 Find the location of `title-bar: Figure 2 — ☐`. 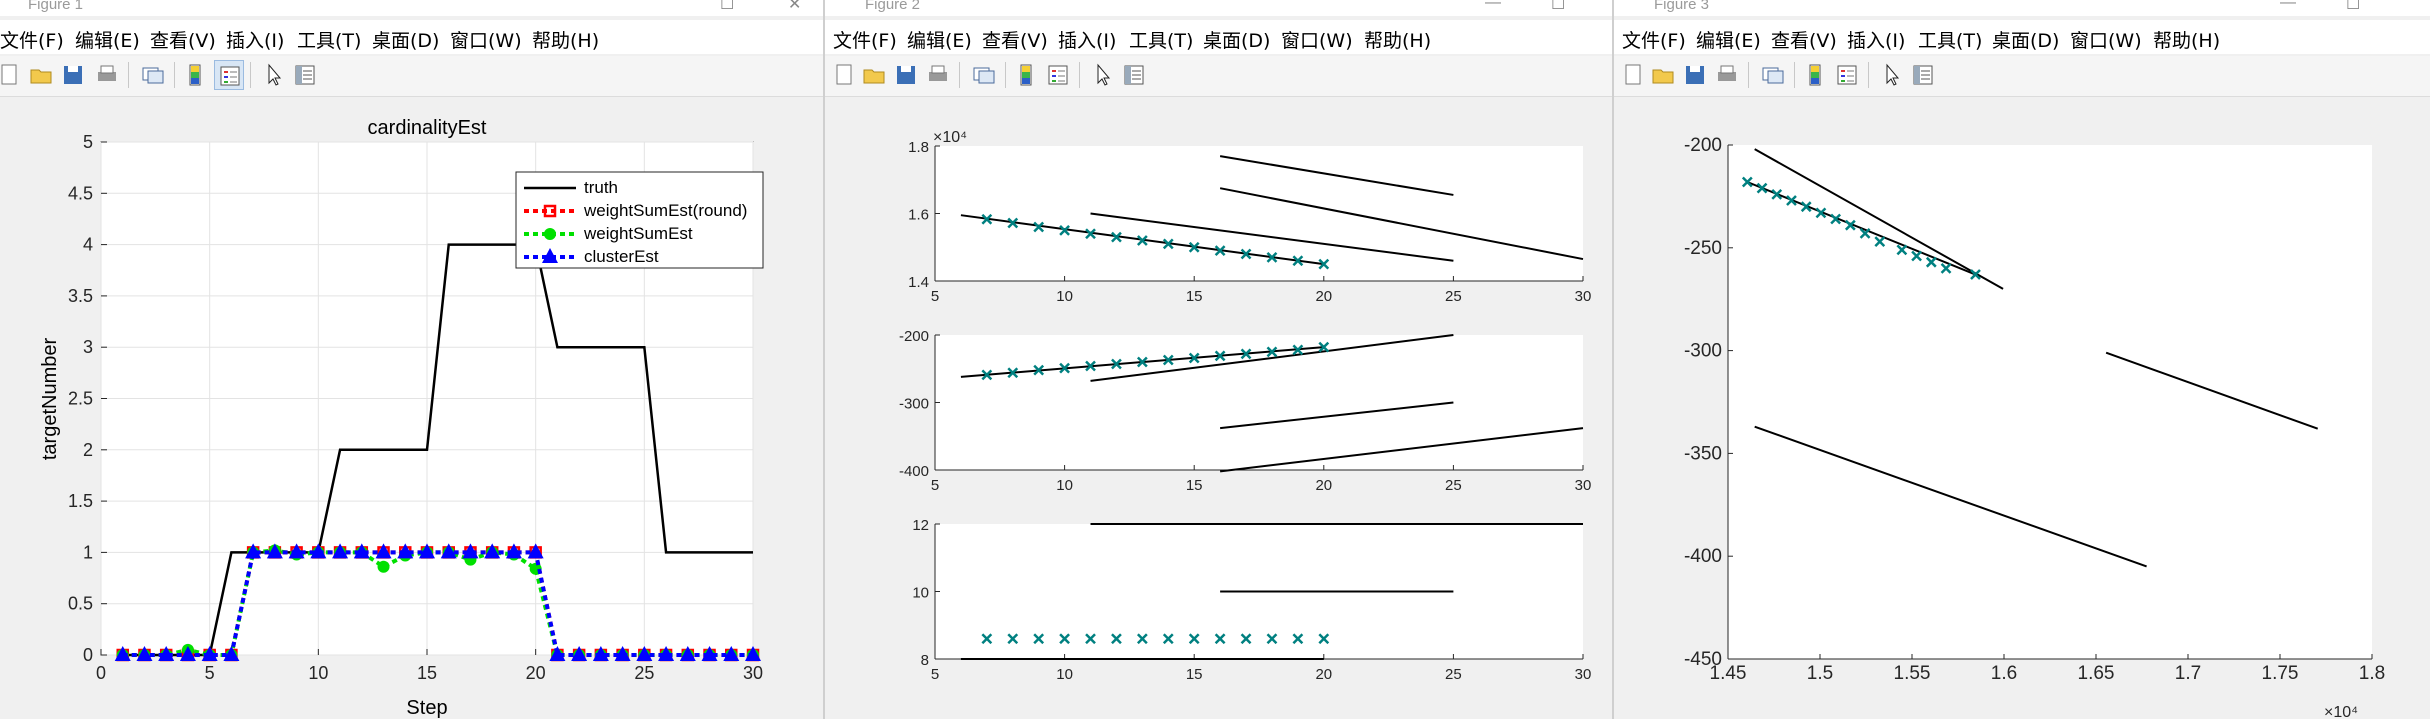

title-bar: Figure 2 — ☐ is located at coordinates (1220, 8).